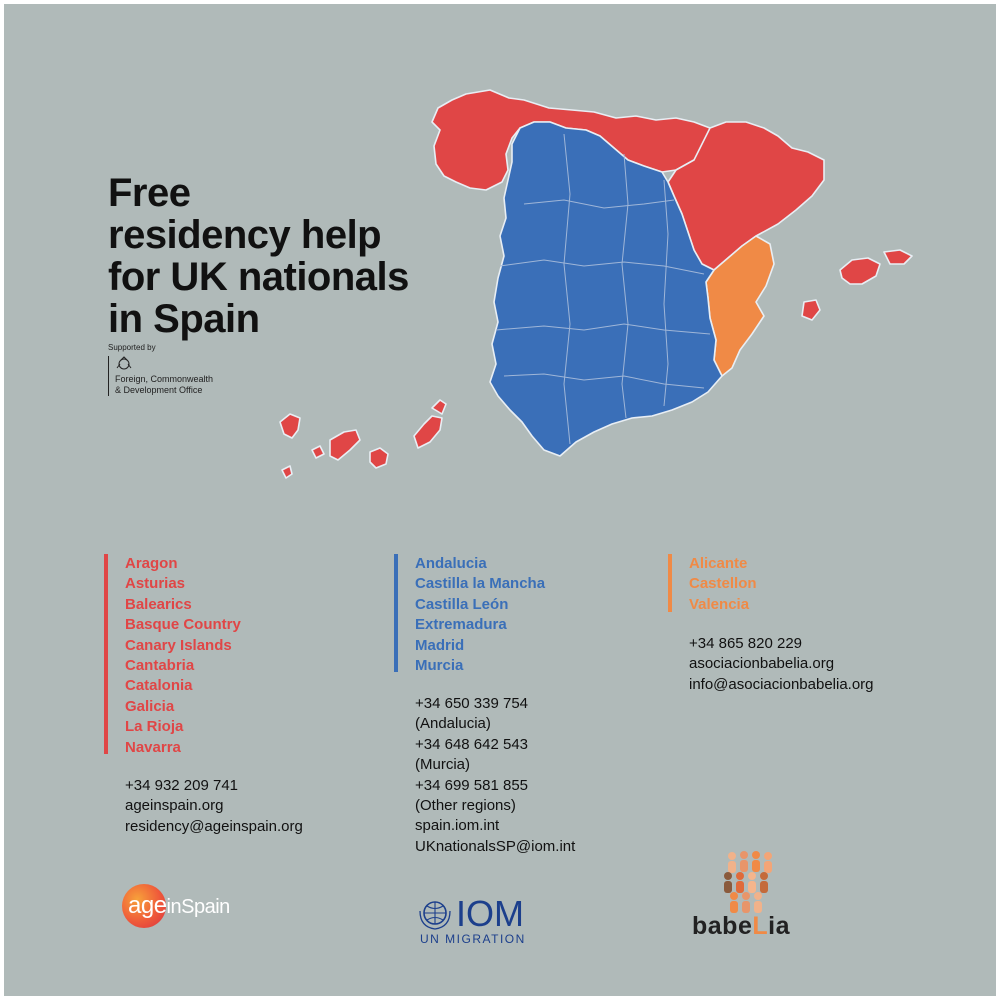 This screenshot has height=1000, width=1000. Describe the element at coordinates (132, 347) in the screenshot. I see `supported-by-label: Supported by` at that location.